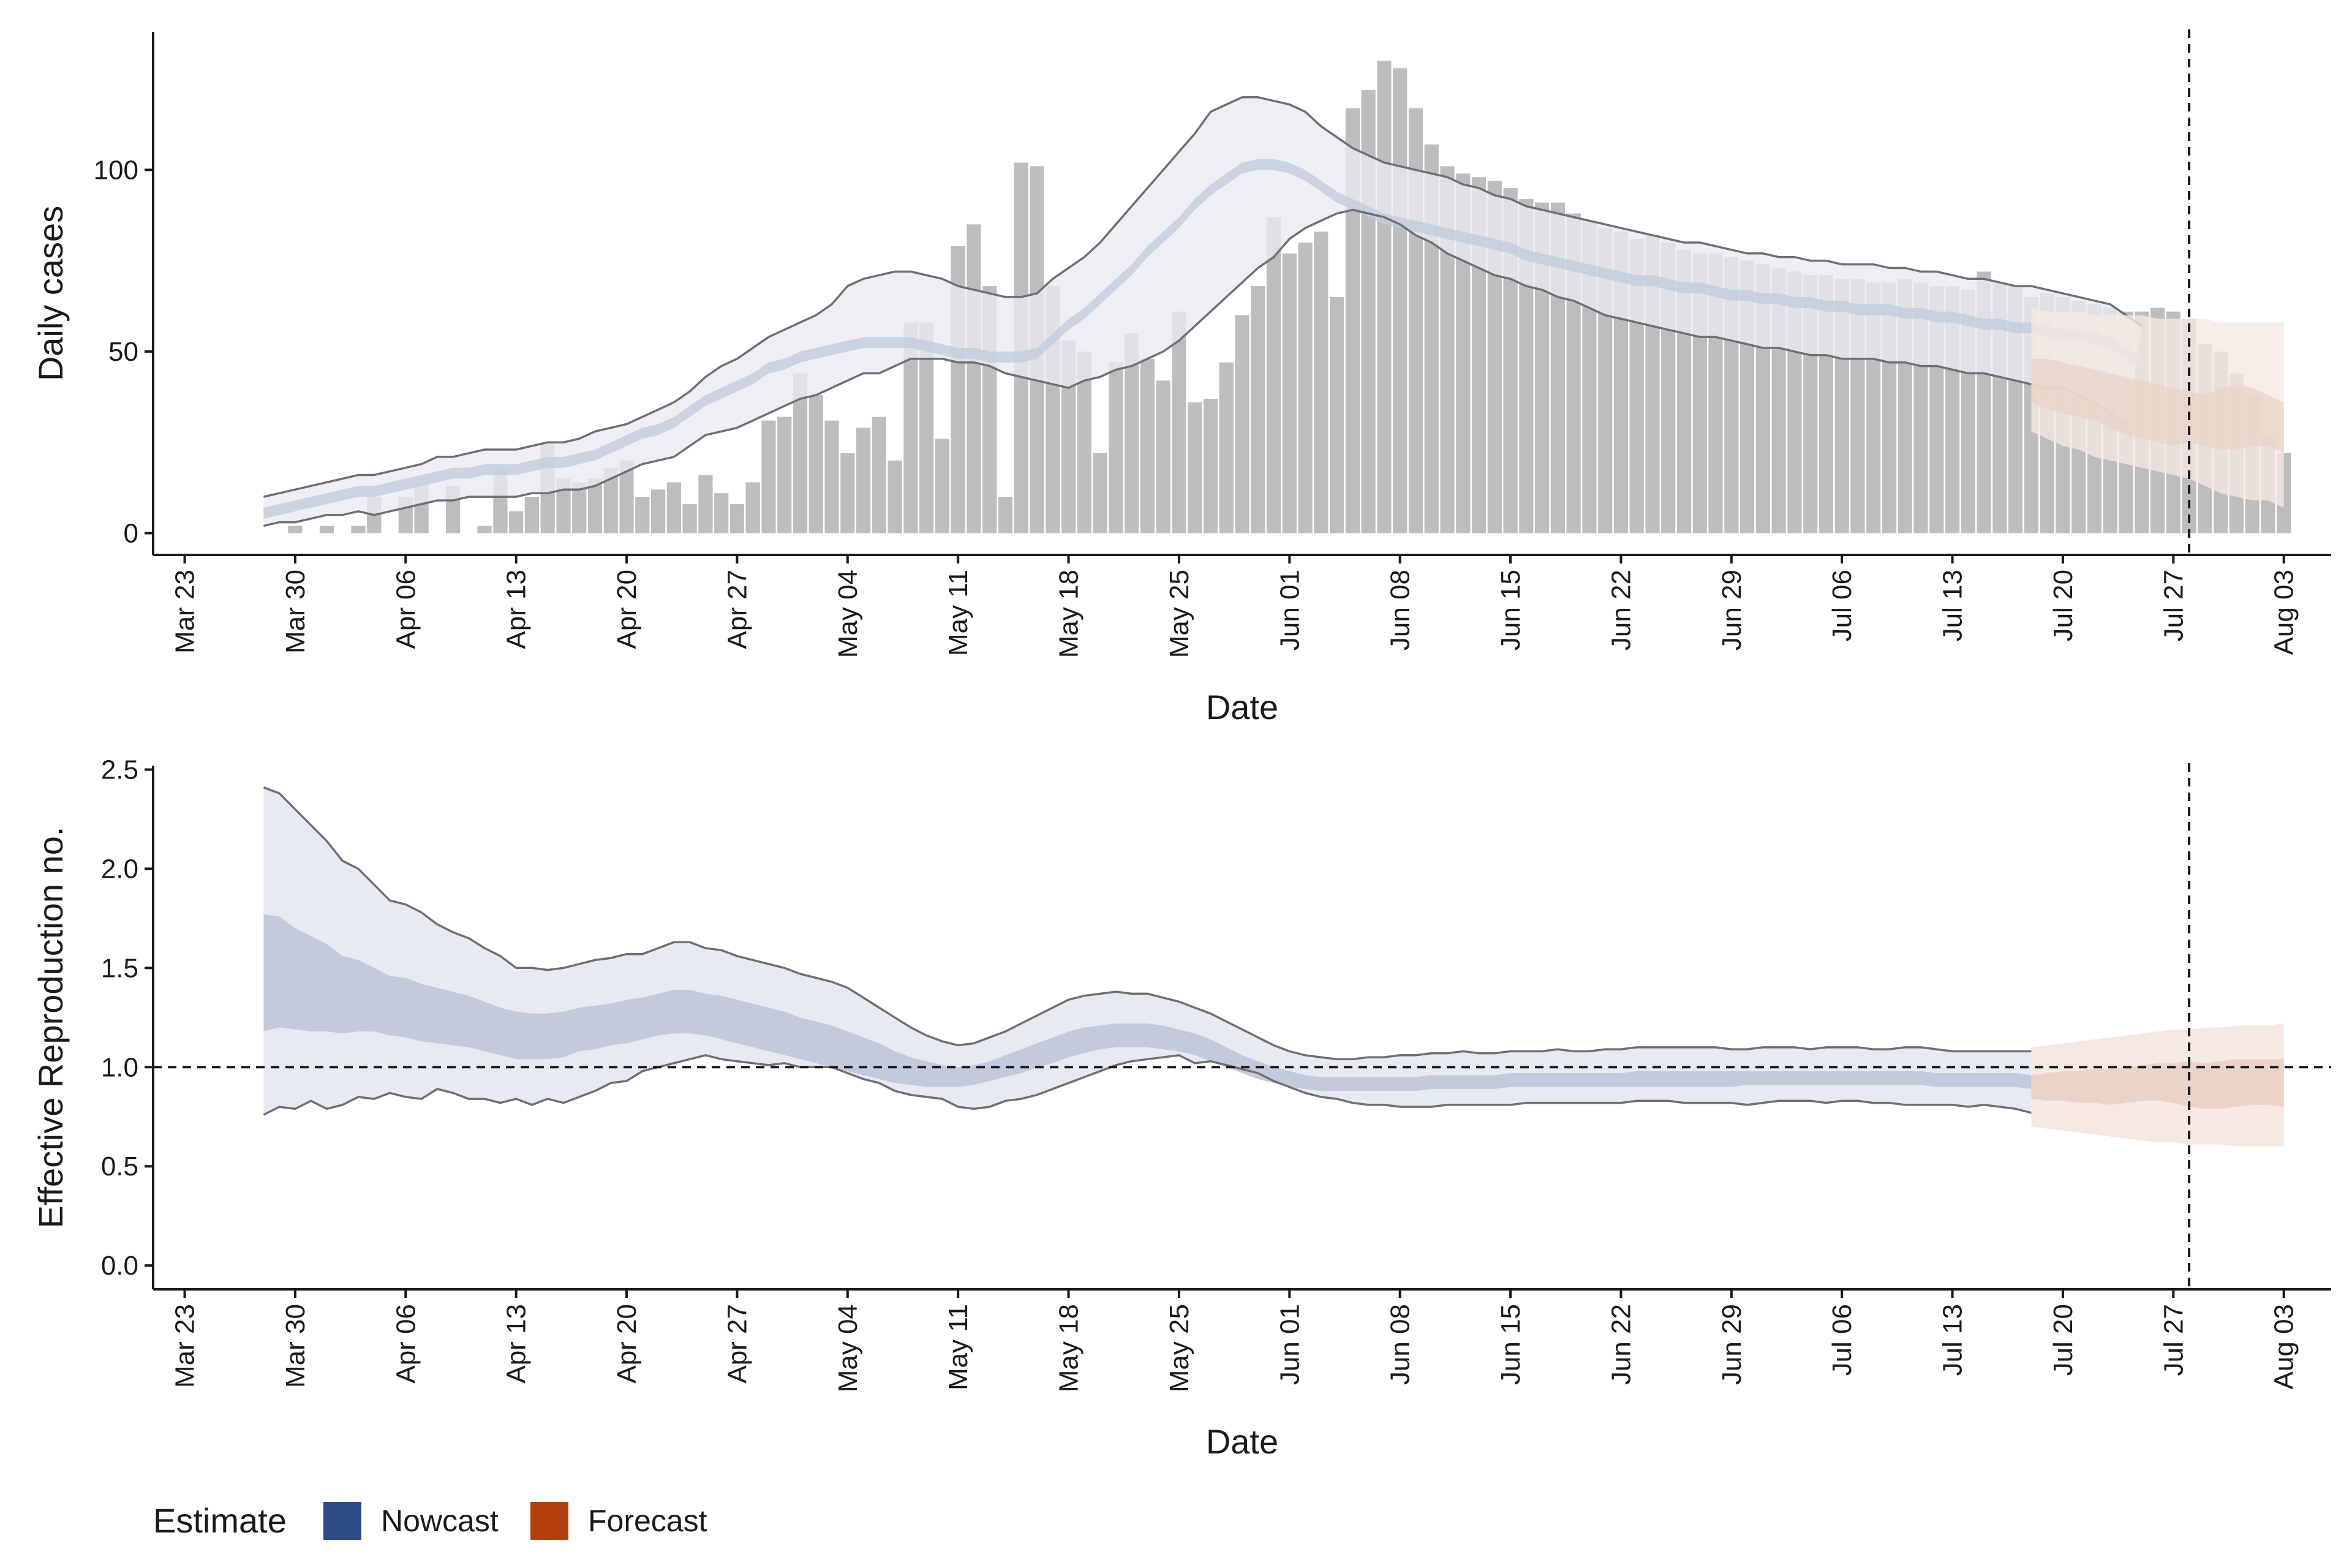 The width and height of the screenshot is (2352, 1568). Describe the element at coordinates (1203, 1091) in the screenshot. I see `nowcast-lower-edge` at that location.